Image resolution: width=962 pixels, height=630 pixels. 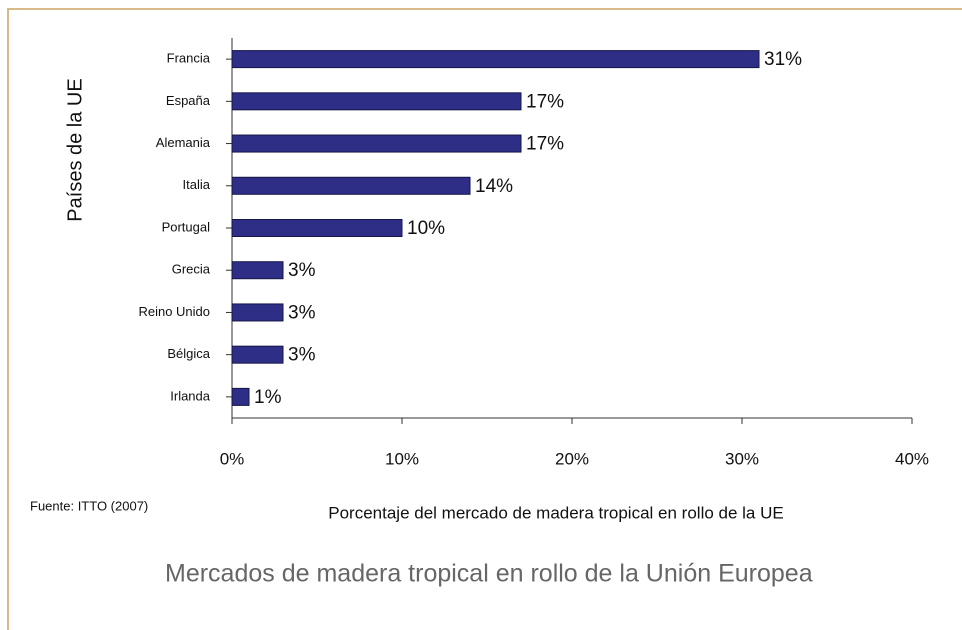 I want to click on y-tick-label: Grecia, so click(x=191, y=269).